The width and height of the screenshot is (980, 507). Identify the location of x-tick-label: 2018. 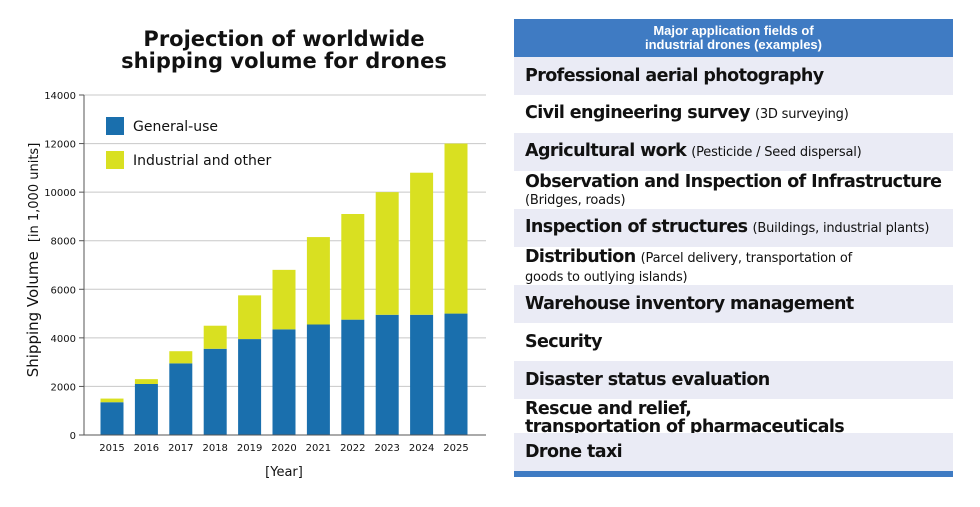
(214, 448).